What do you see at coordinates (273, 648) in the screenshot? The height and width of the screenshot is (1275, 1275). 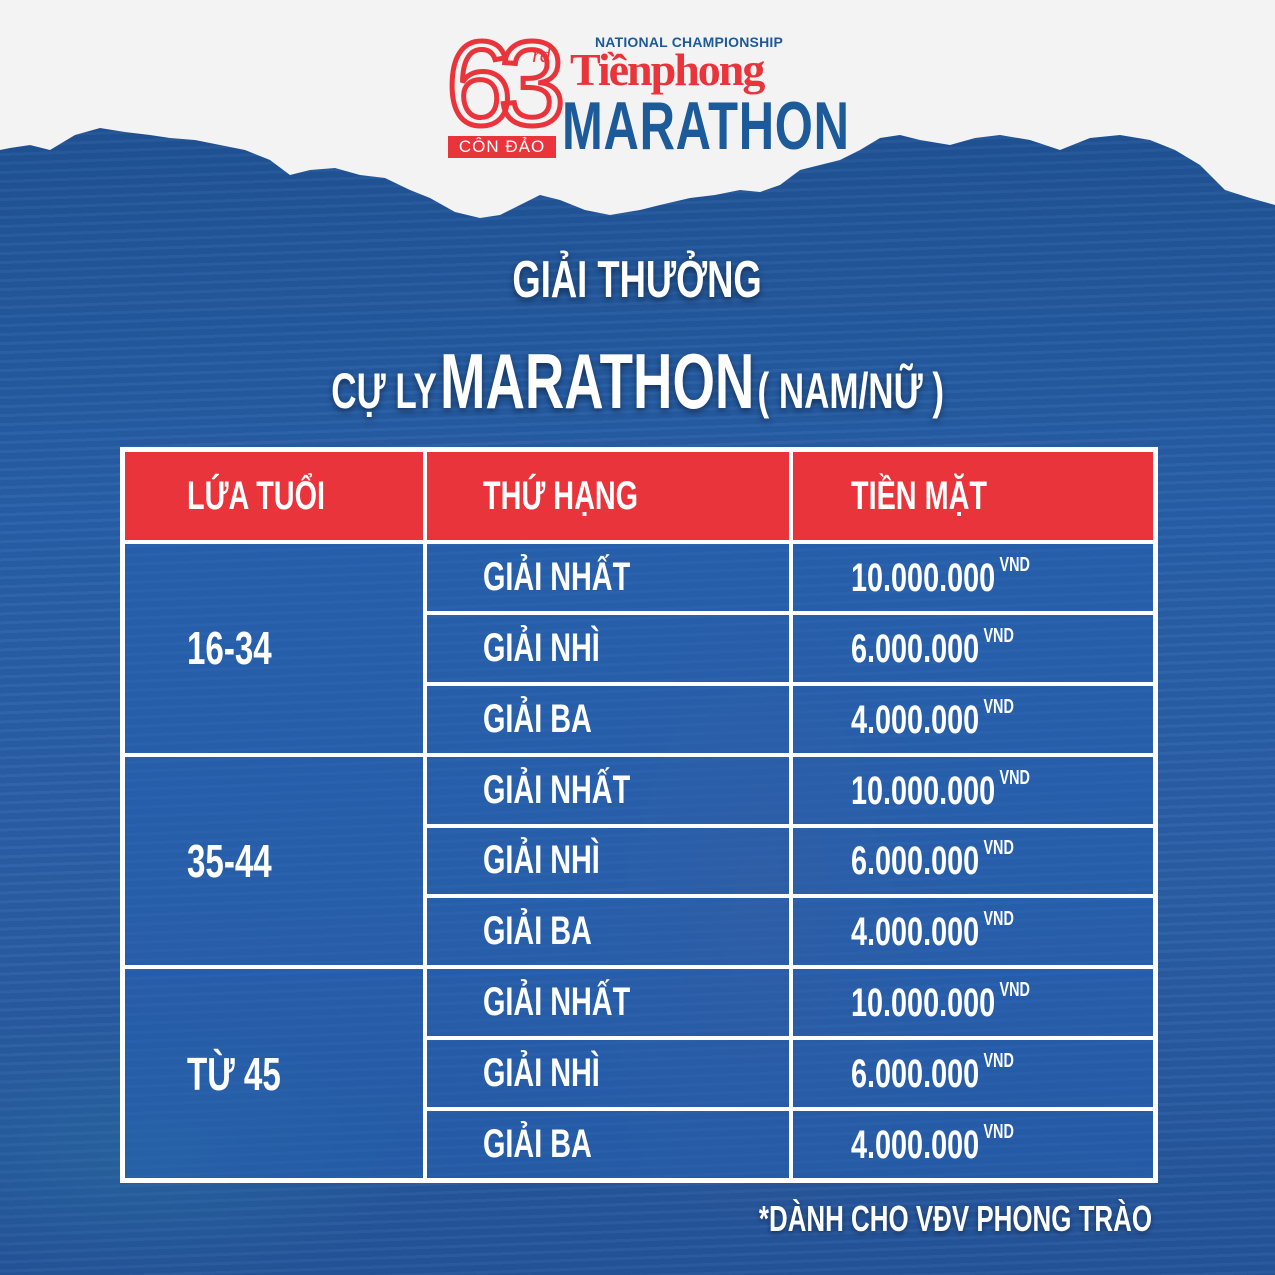 I see `age-group-cell: 16-34` at bounding box center [273, 648].